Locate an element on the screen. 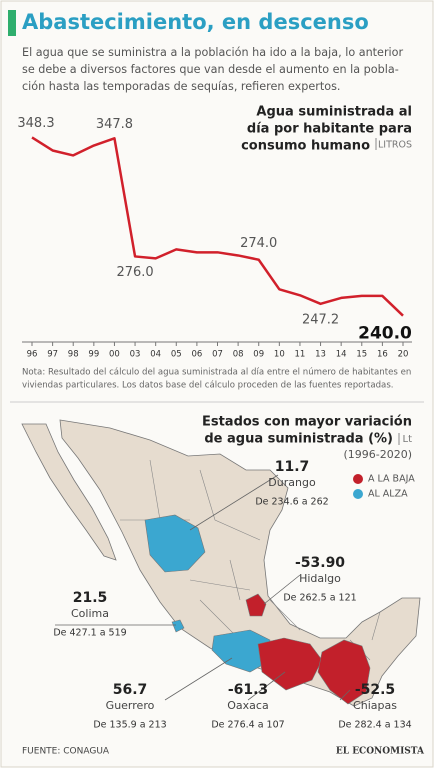 This screenshot has width=434, height=768. x-tick-label: 10 is located at coordinates (279, 355).